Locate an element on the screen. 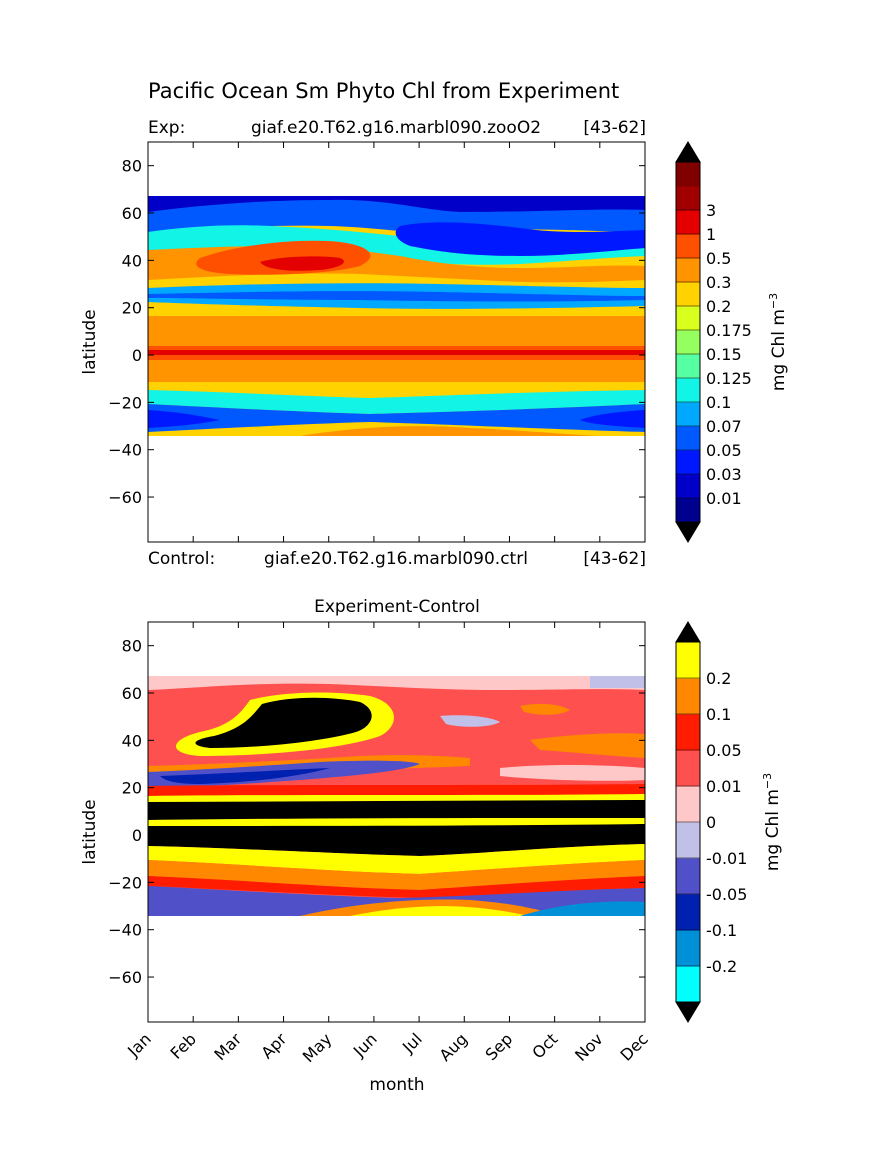  top-heatmap is located at coordinates (396, 316).